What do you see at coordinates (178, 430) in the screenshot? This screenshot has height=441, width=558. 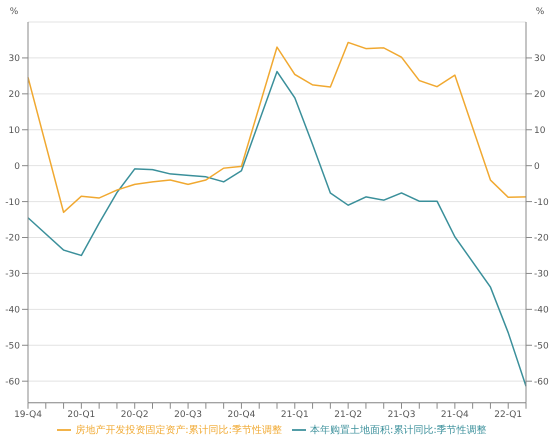 I see `legend-label: 房地产开发投资固定资产:累计同比:季节性调整` at bounding box center [178, 430].